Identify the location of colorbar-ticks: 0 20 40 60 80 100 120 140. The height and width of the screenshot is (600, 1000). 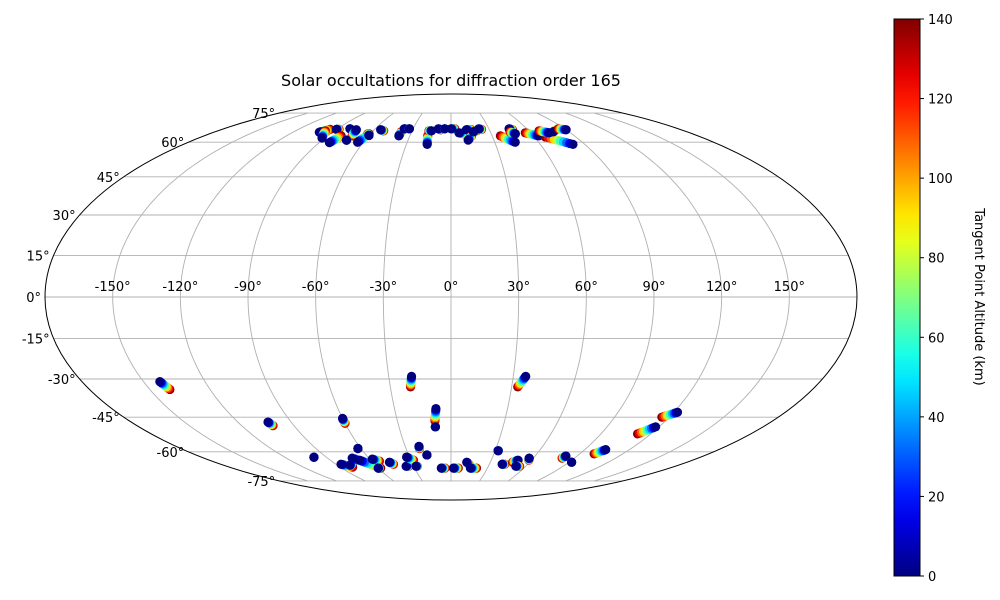
(936, 299).